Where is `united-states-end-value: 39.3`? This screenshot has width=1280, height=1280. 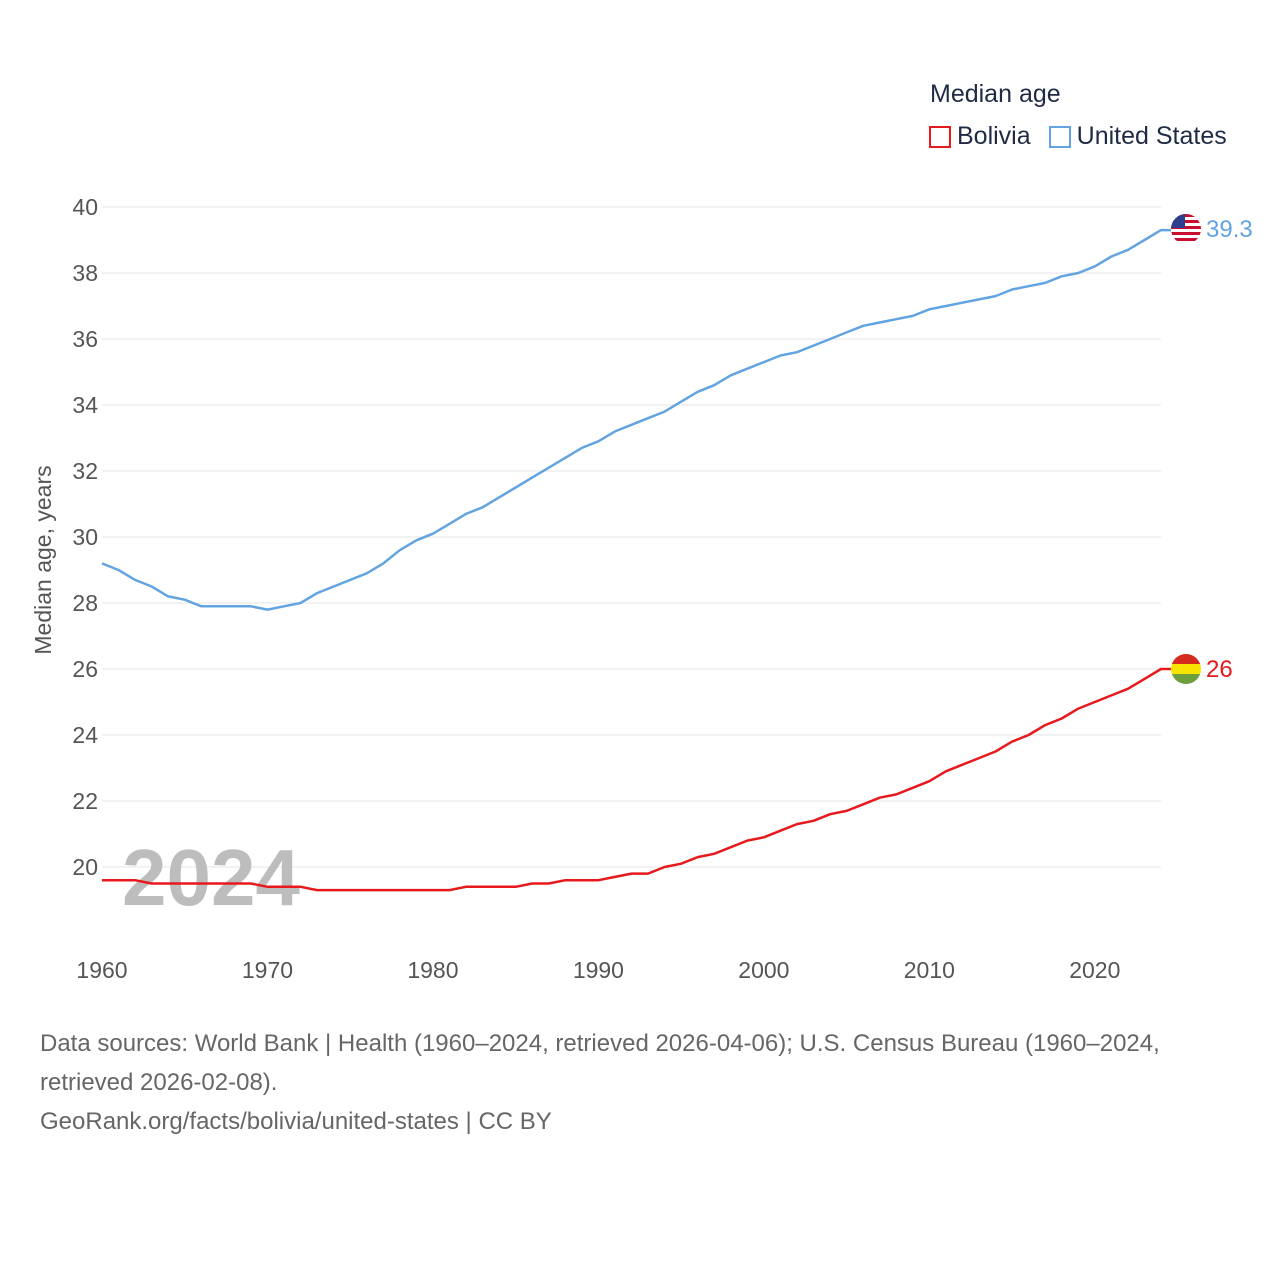
united-states-end-value: 39.3 is located at coordinates (1229, 229).